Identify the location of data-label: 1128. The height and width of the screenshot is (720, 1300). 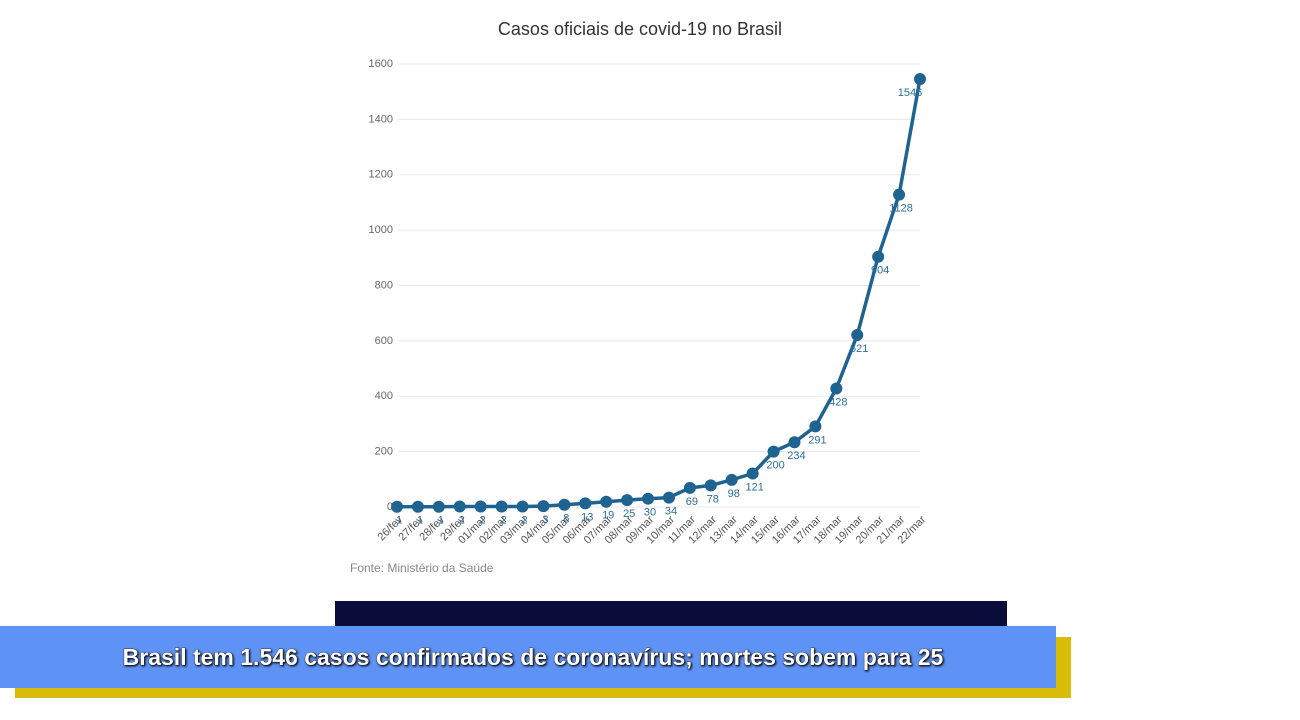
(901, 209).